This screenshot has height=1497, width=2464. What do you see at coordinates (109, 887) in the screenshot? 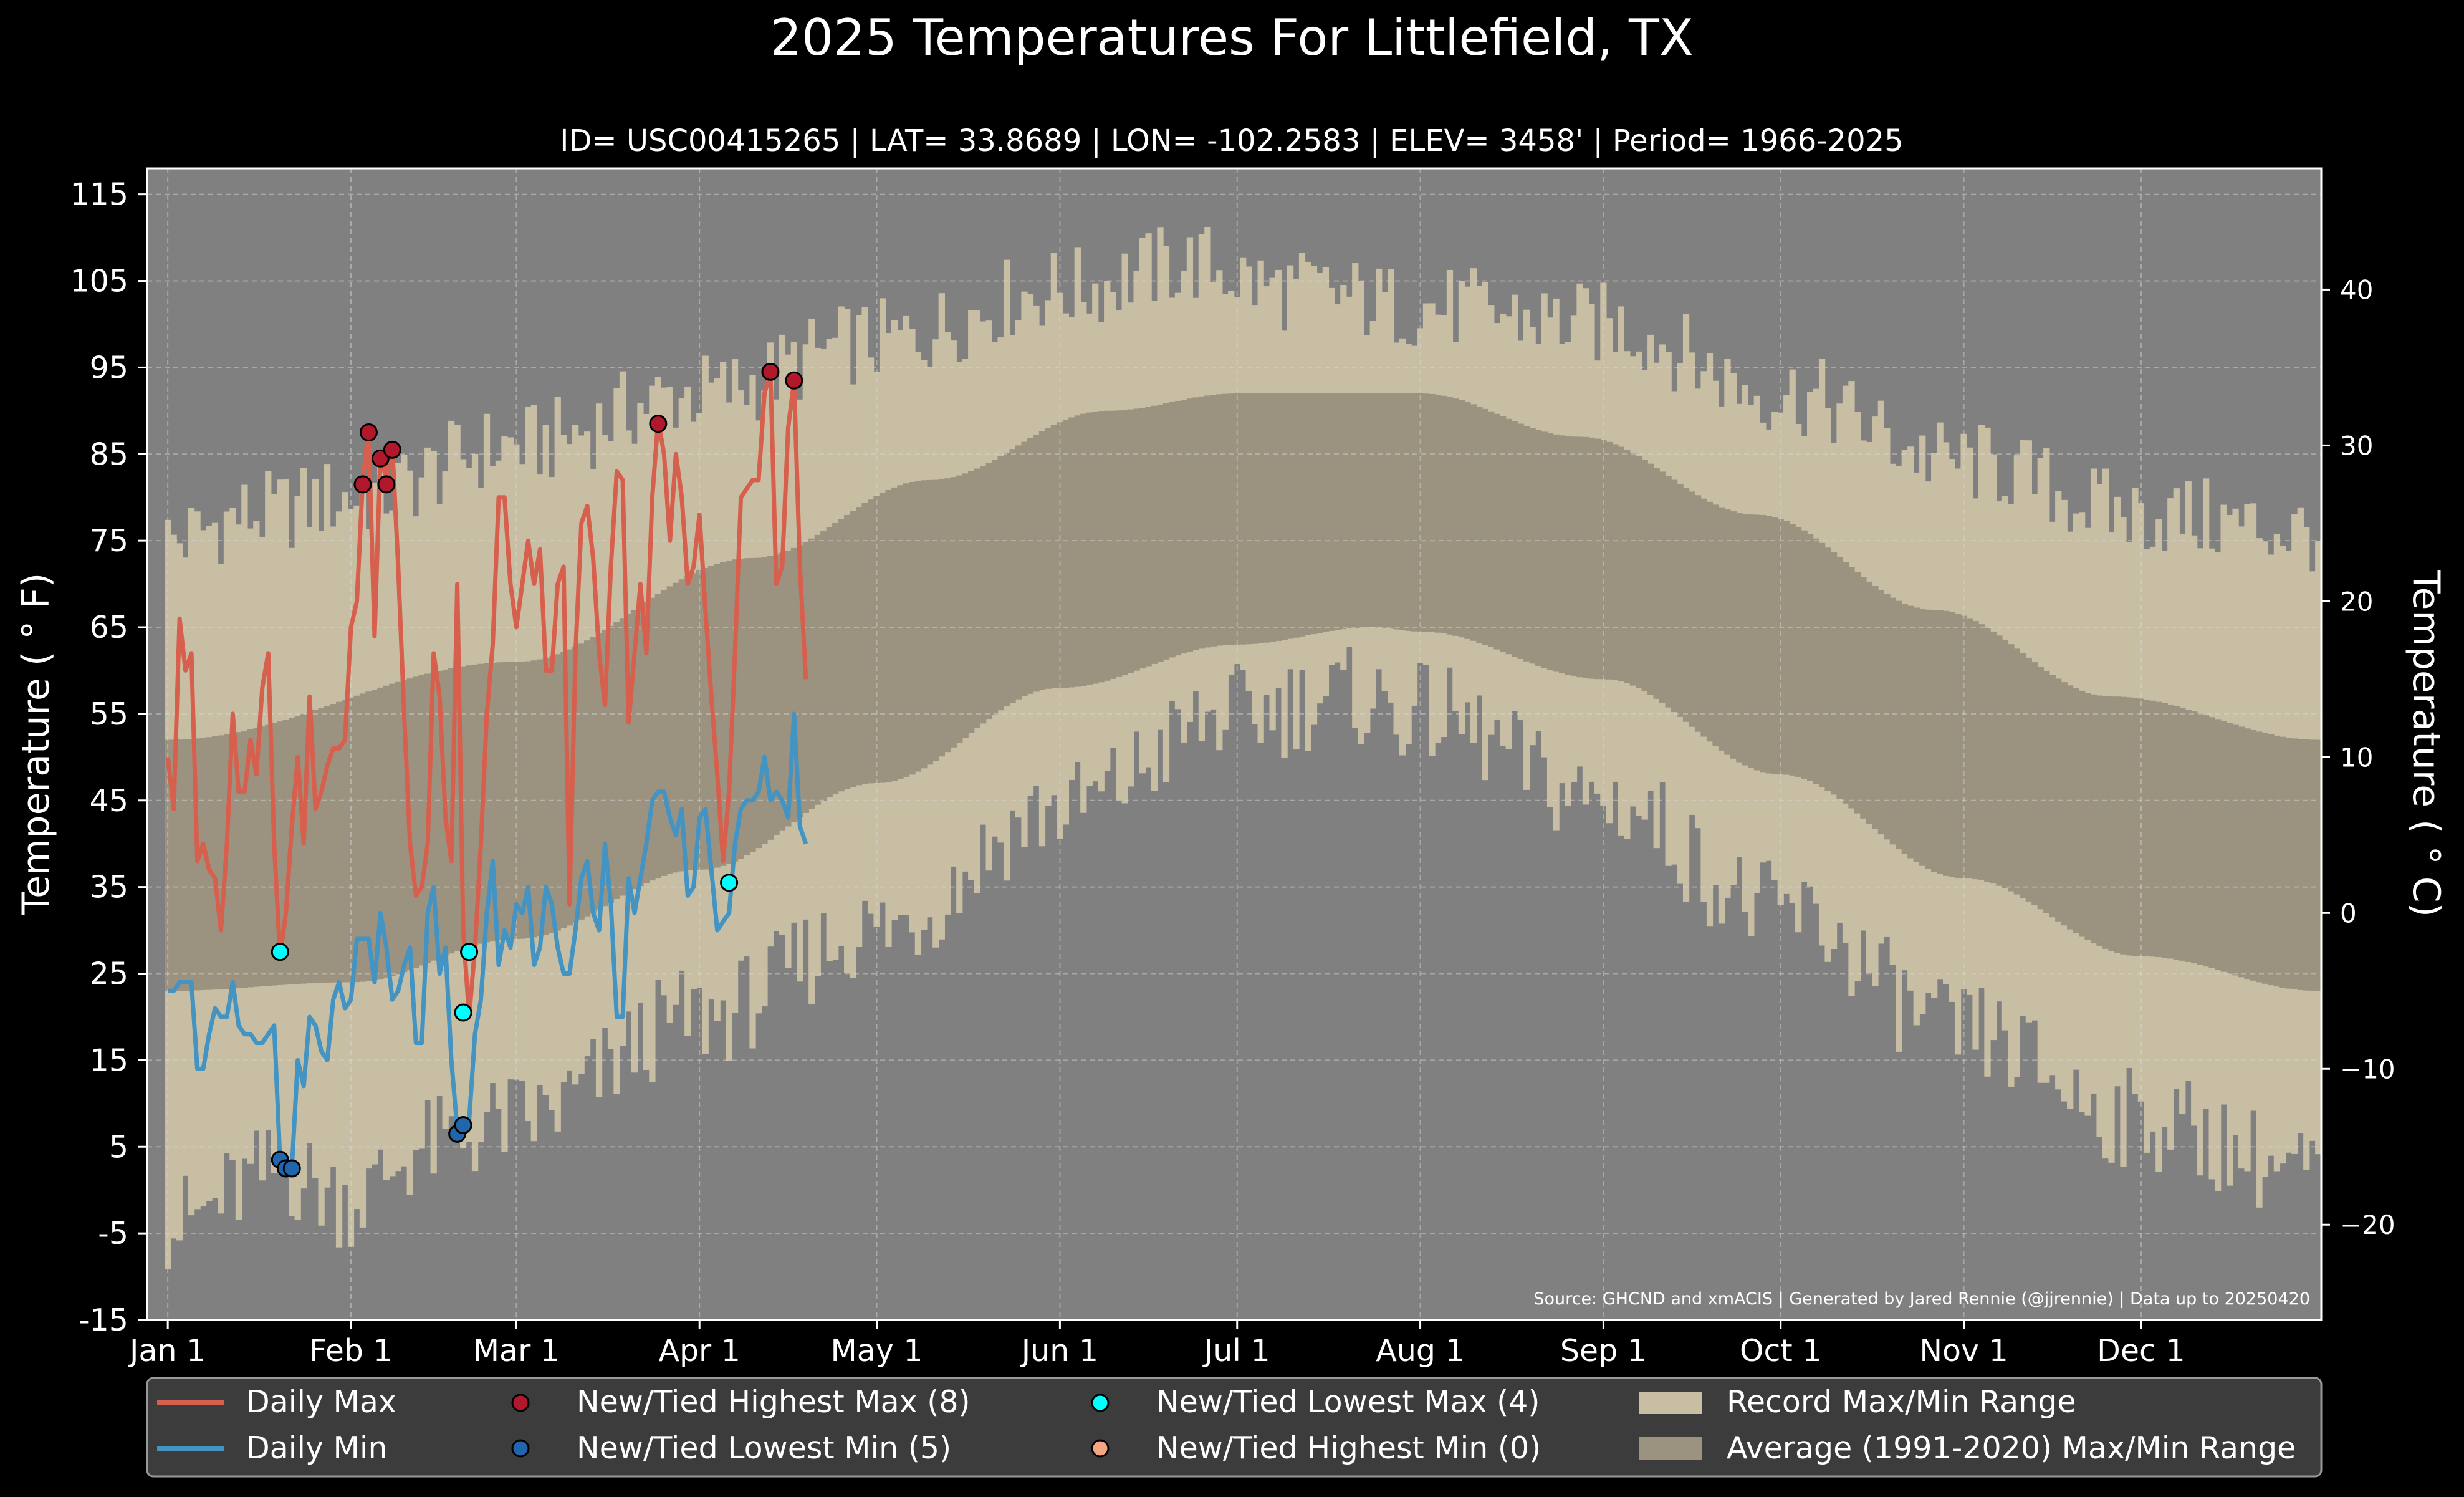
I see `y-tick-label-left: 35` at bounding box center [109, 887].